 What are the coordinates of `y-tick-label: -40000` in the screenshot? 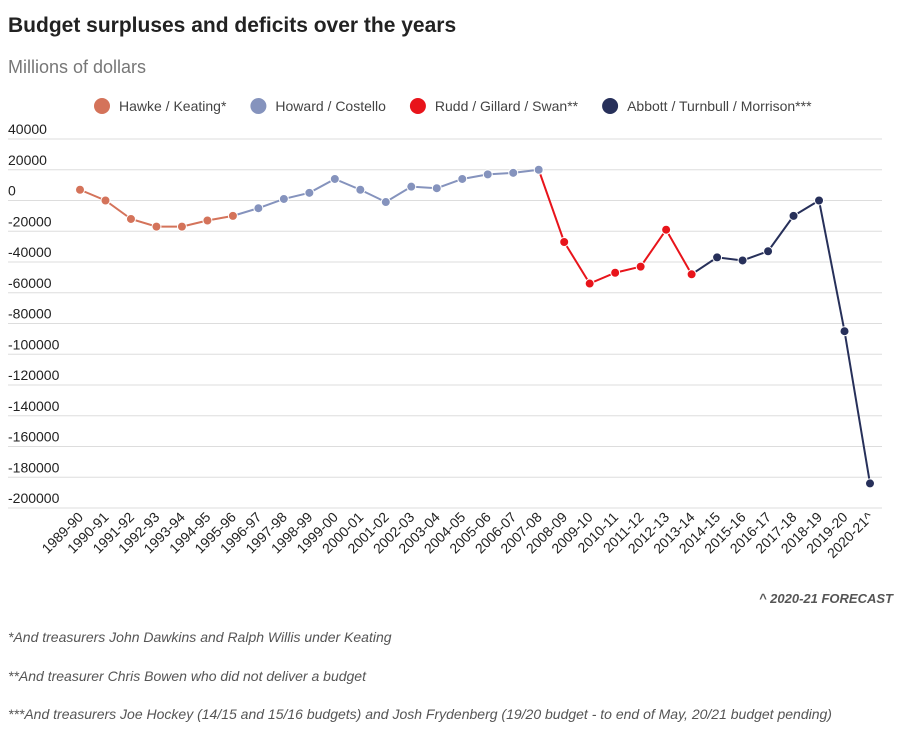 It's located at (30, 252).